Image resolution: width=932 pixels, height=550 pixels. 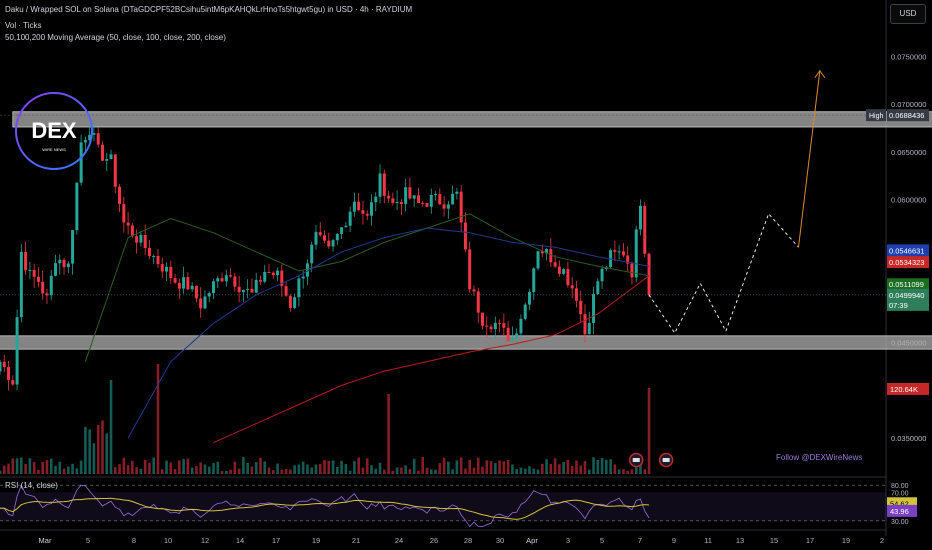 What do you see at coordinates (876, 115) in the screenshot?
I see `high-tag` at bounding box center [876, 115].